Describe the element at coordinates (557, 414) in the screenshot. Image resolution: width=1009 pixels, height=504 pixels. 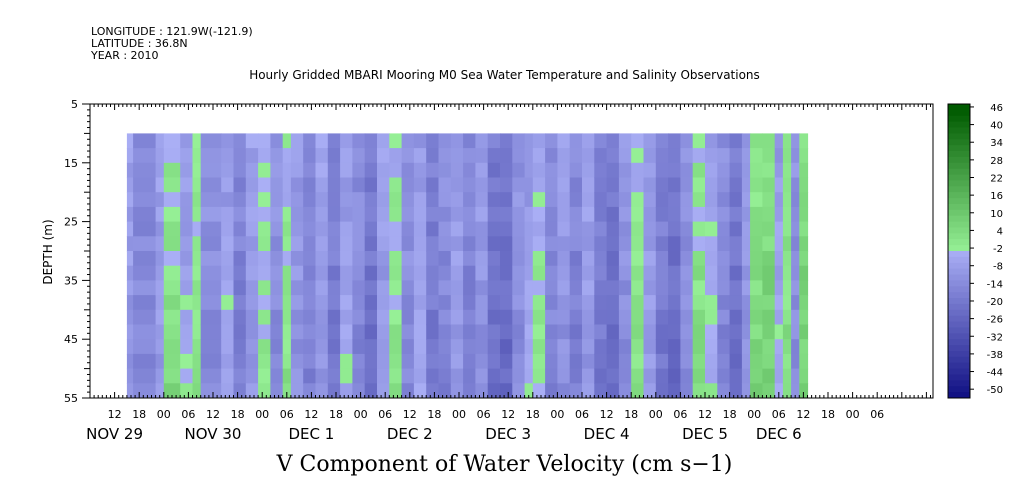
I see `x-hour-label: 00` at that location.